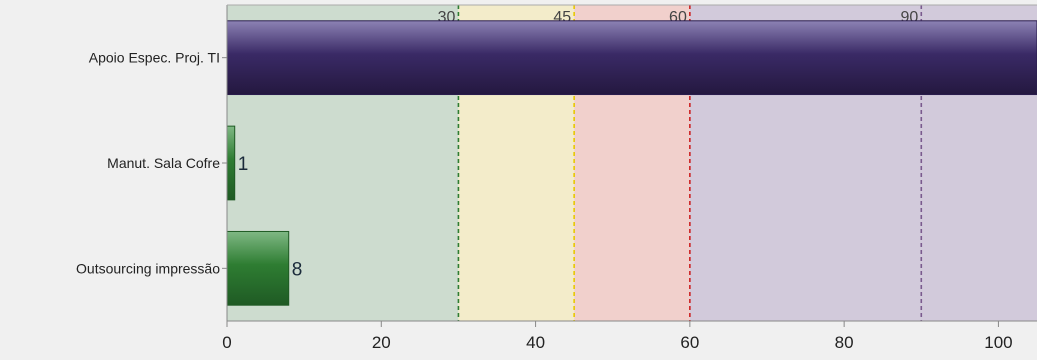 The width and height of the screenshot is (1037, 360). What do you see at coordinates (163, 163) in the screenshot?
I see `category-label-1: Manut. Sala Cofre` at bounding box center [163, 163].